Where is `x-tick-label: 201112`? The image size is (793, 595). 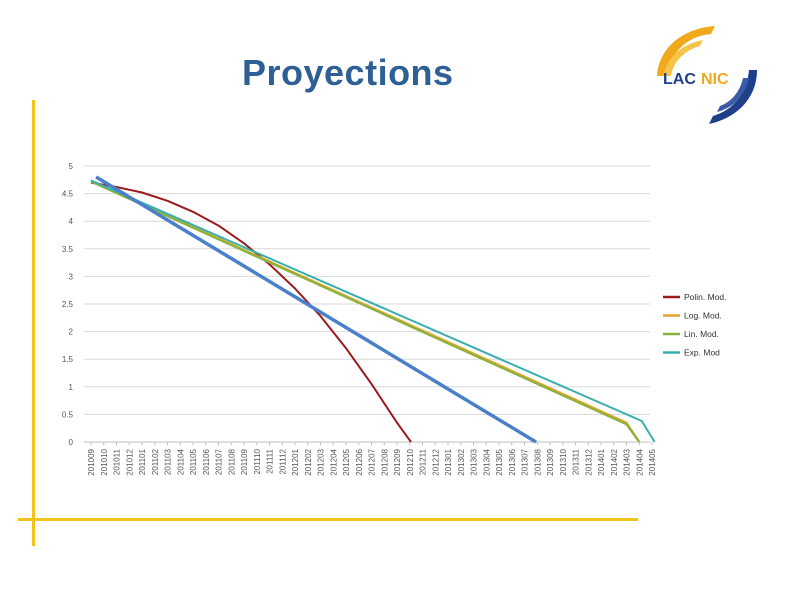 x-tick-label: 201112 is located at coordinates (282, 461).